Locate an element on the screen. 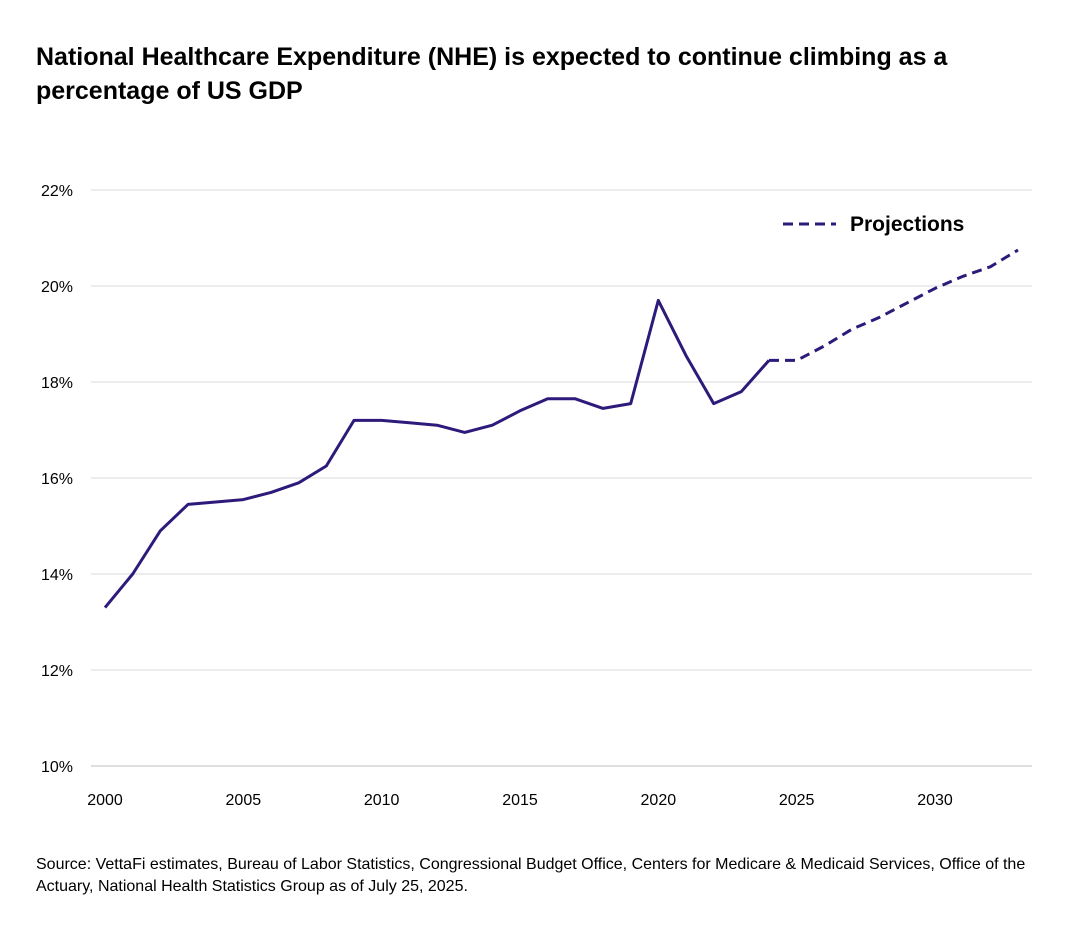 This screenshot has width=1086, height=945. x-tick-label-2010: 2010 is located at coordinates (382, 800).